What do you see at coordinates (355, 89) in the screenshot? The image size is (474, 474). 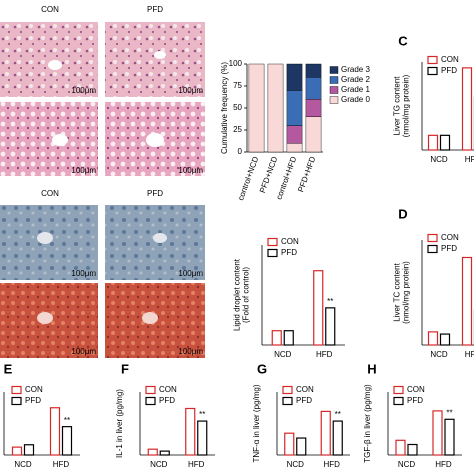 I see `legend-label: Grade 1` at bounding box center [355, 89].